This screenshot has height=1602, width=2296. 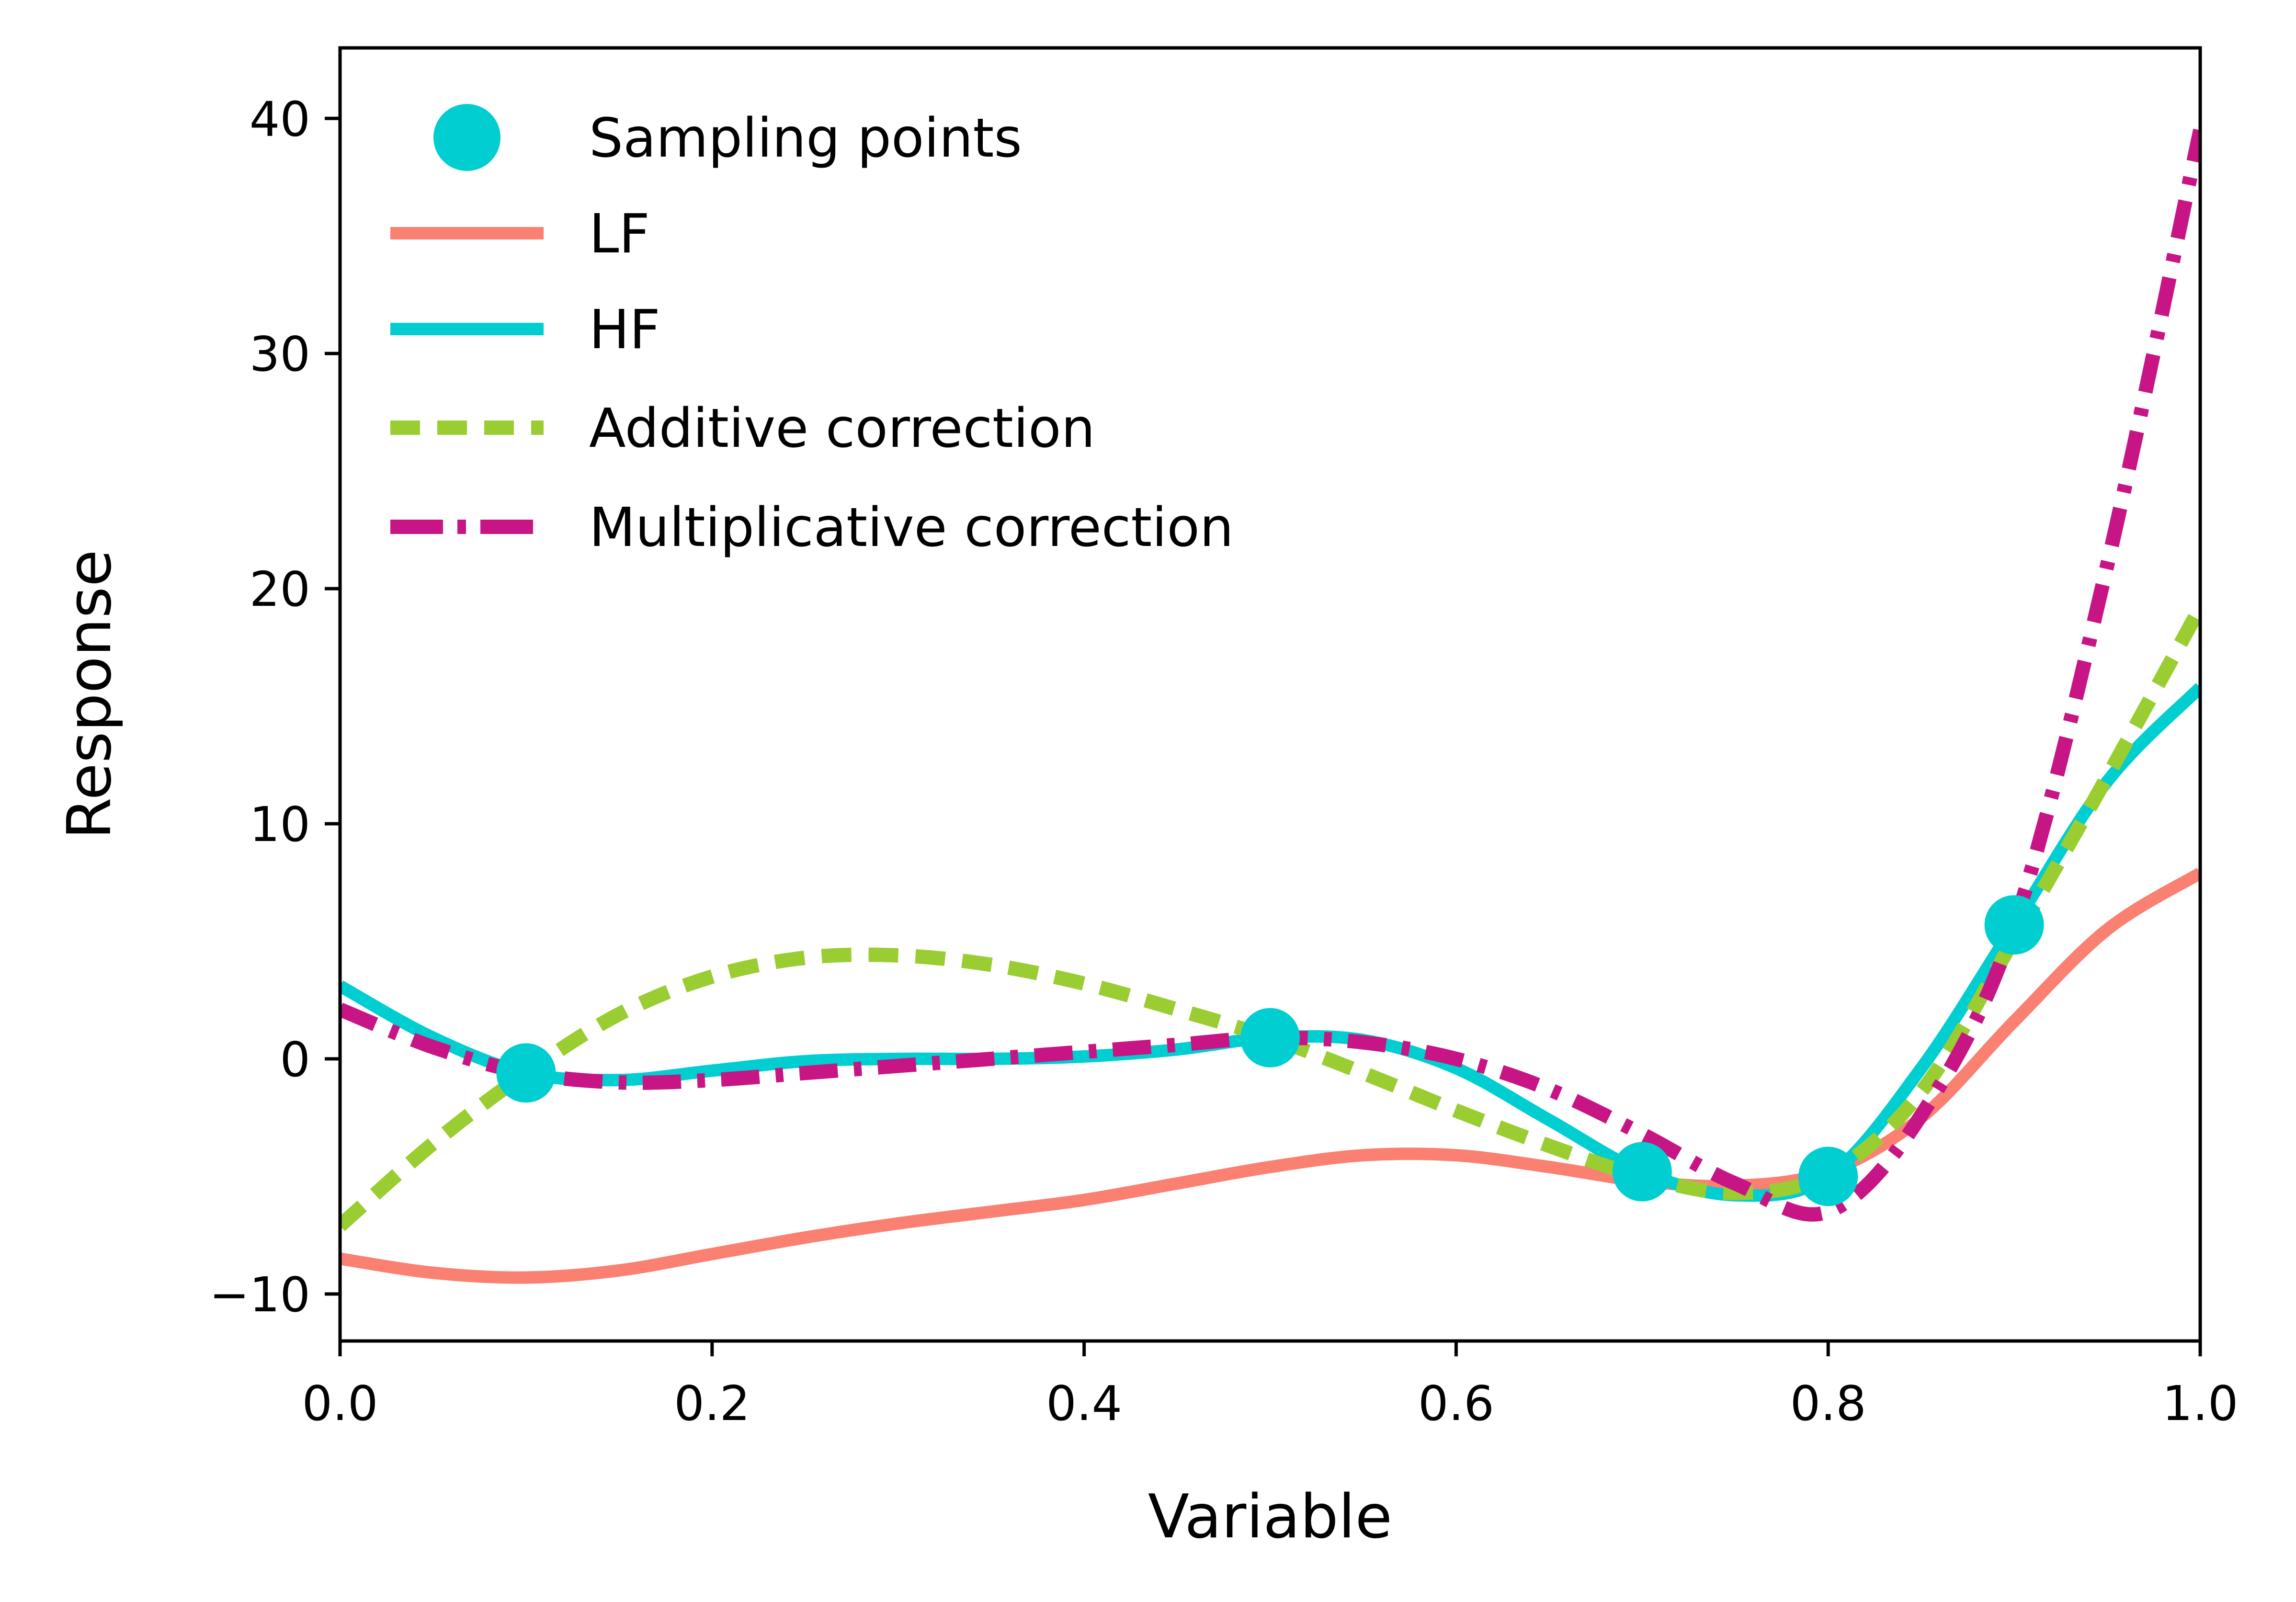 What do you see at coordinates (842, 429) in the screenshot?
I see `legend-label: Additive correction` at bounding box center [842, 429].